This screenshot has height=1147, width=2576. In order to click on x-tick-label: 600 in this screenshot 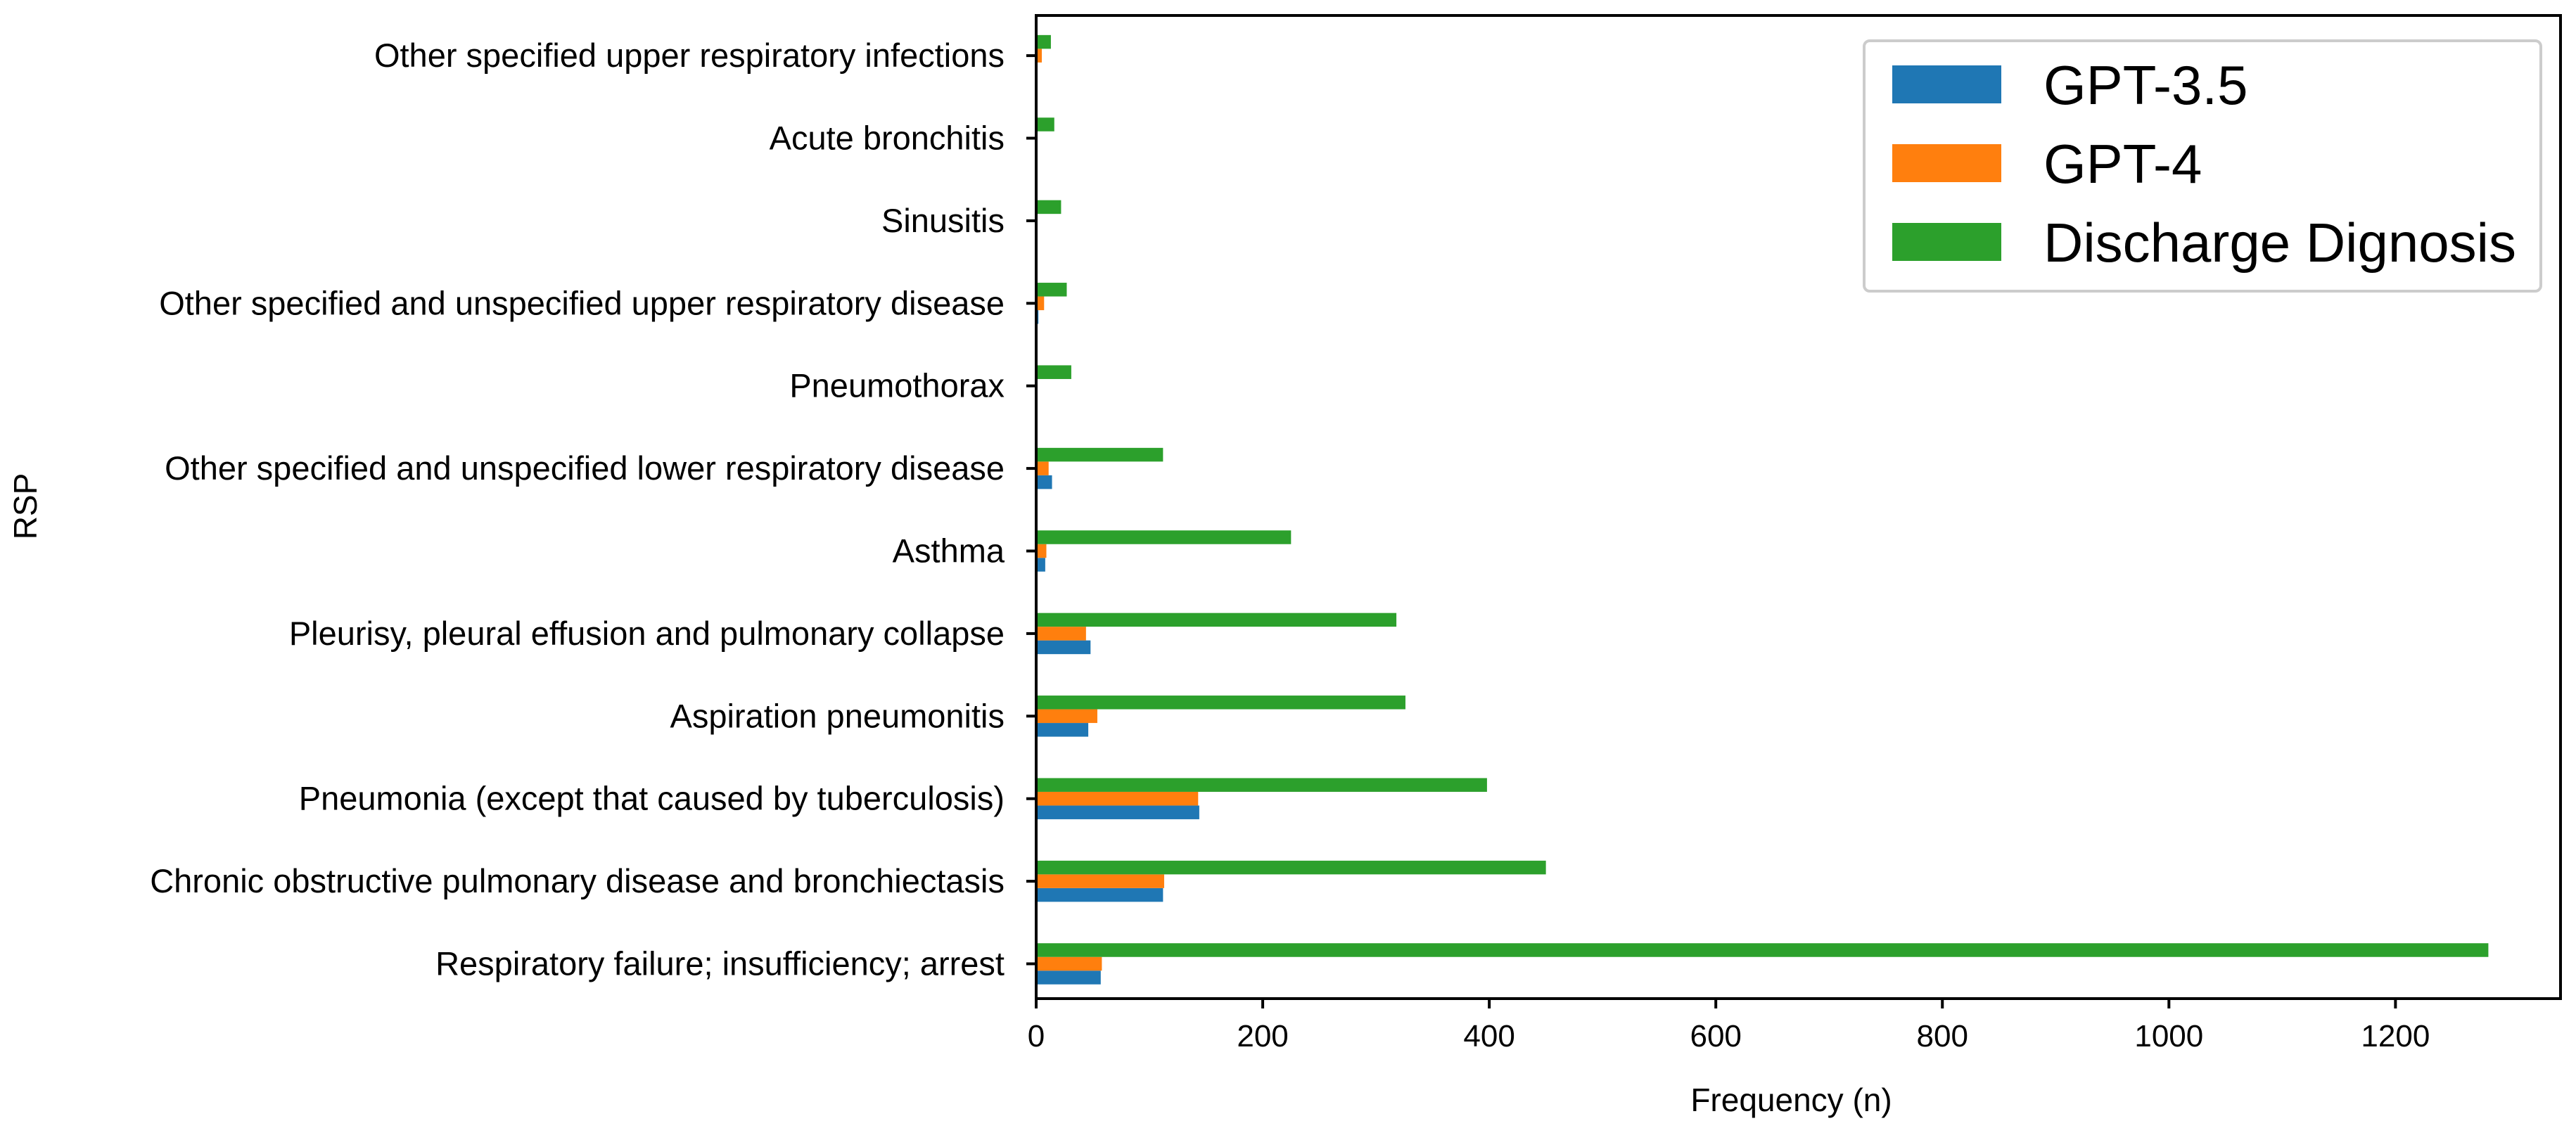, I will do `click(1715, 1036)`.